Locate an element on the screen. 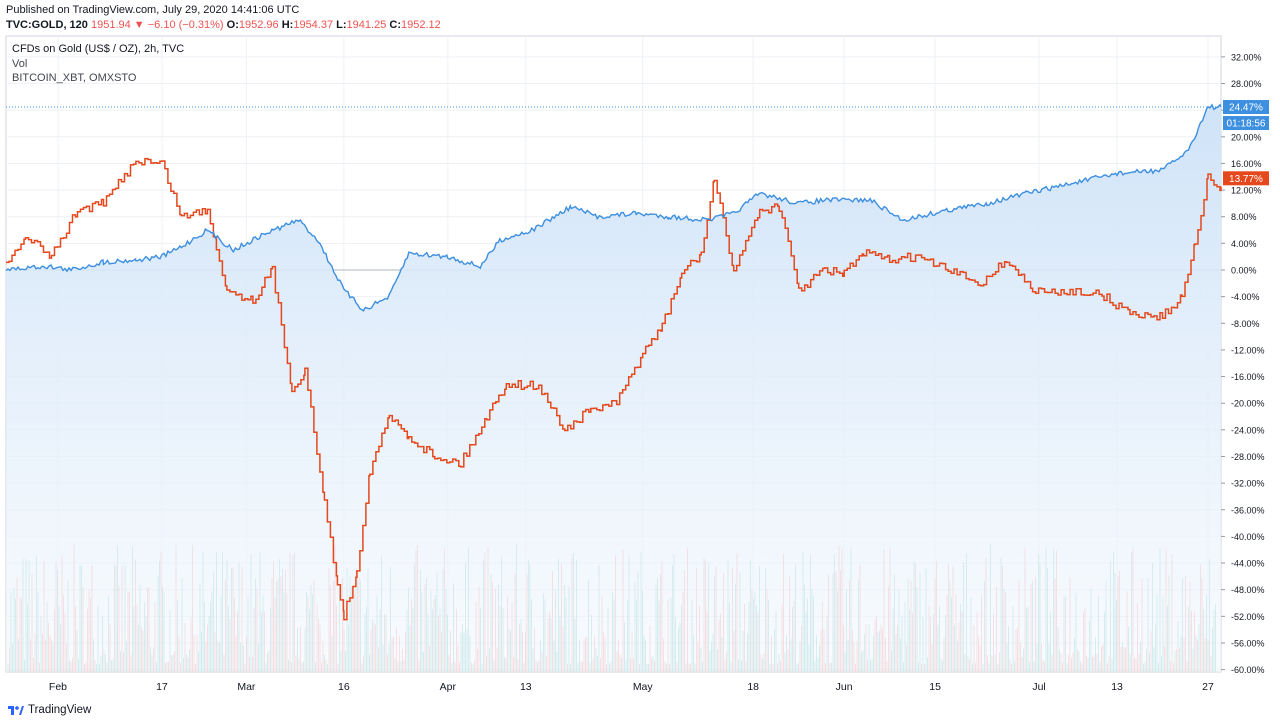  x-tick-label: Feb is located at coordinates (58, 687).